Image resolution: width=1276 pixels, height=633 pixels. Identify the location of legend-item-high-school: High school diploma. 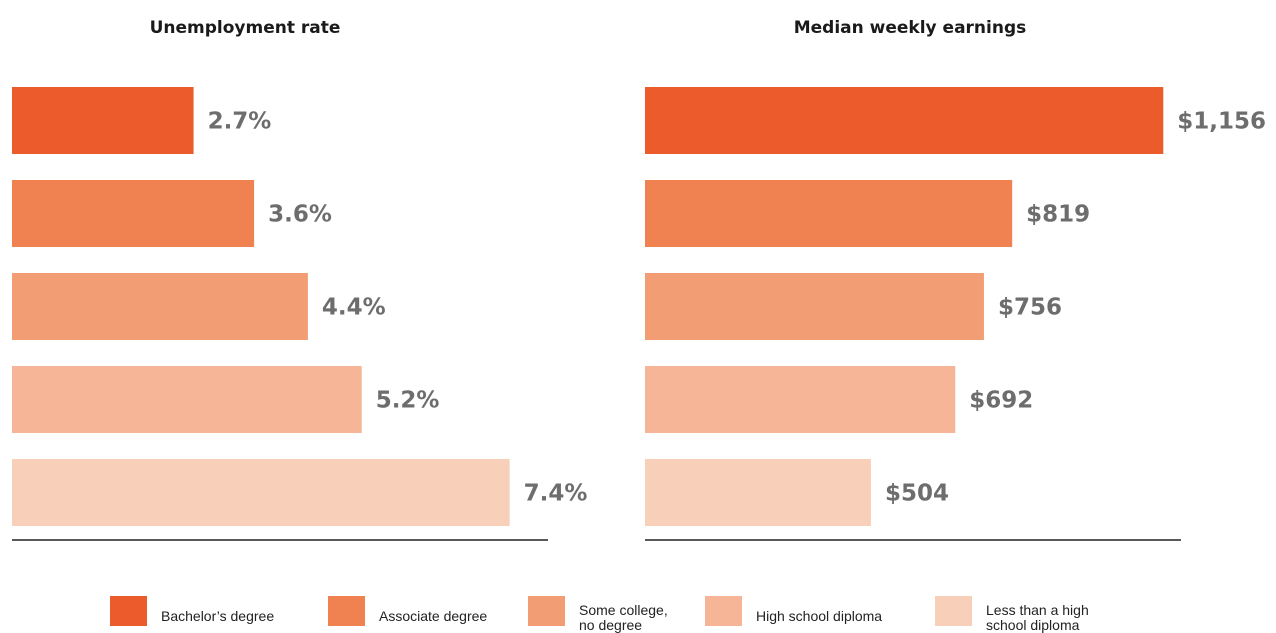
(793, 611).